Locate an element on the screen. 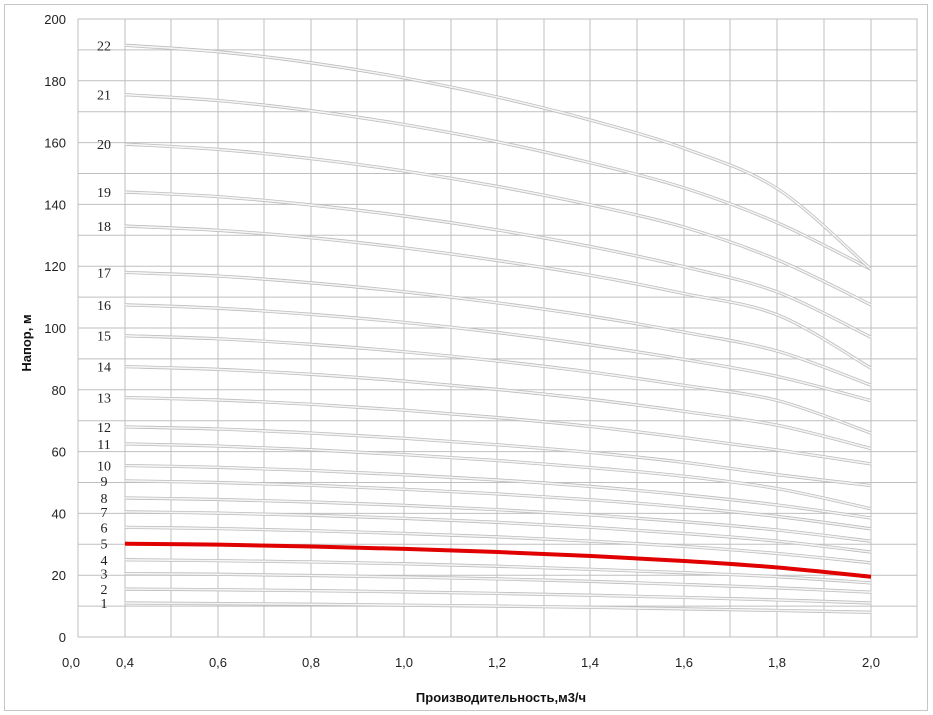  series-label-8: 8 is located at coordinates (104, 499).